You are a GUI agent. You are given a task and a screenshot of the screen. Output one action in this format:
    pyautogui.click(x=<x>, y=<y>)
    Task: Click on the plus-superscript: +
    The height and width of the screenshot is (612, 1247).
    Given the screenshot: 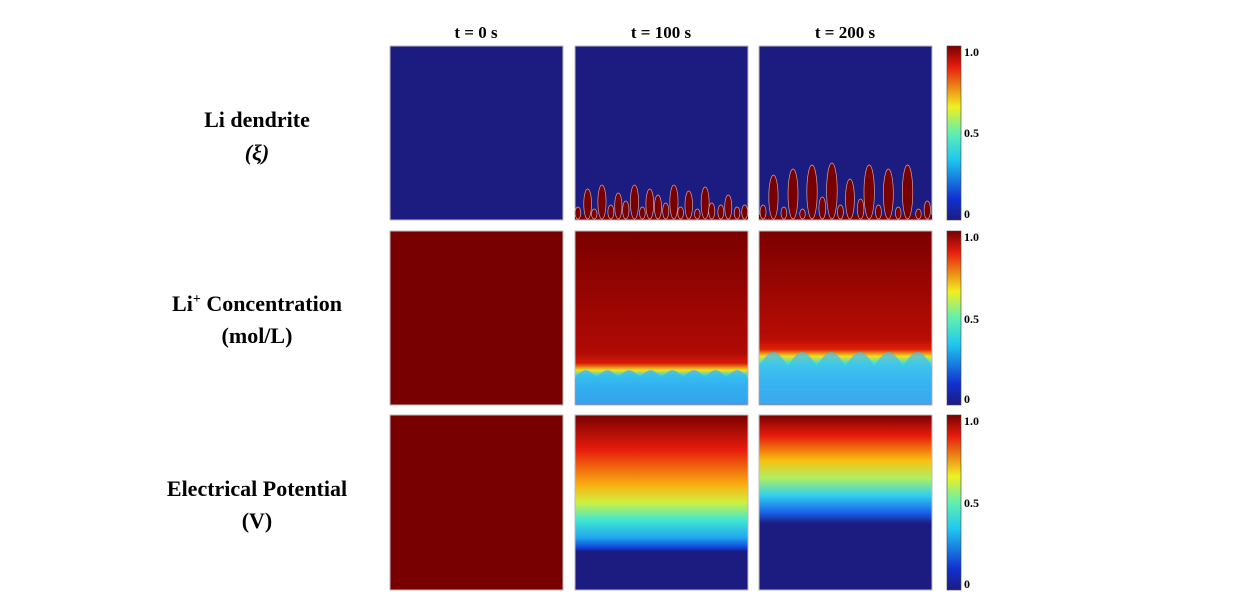 What is the action you would take?
    pyautogui.click(x=197, y=299)
    